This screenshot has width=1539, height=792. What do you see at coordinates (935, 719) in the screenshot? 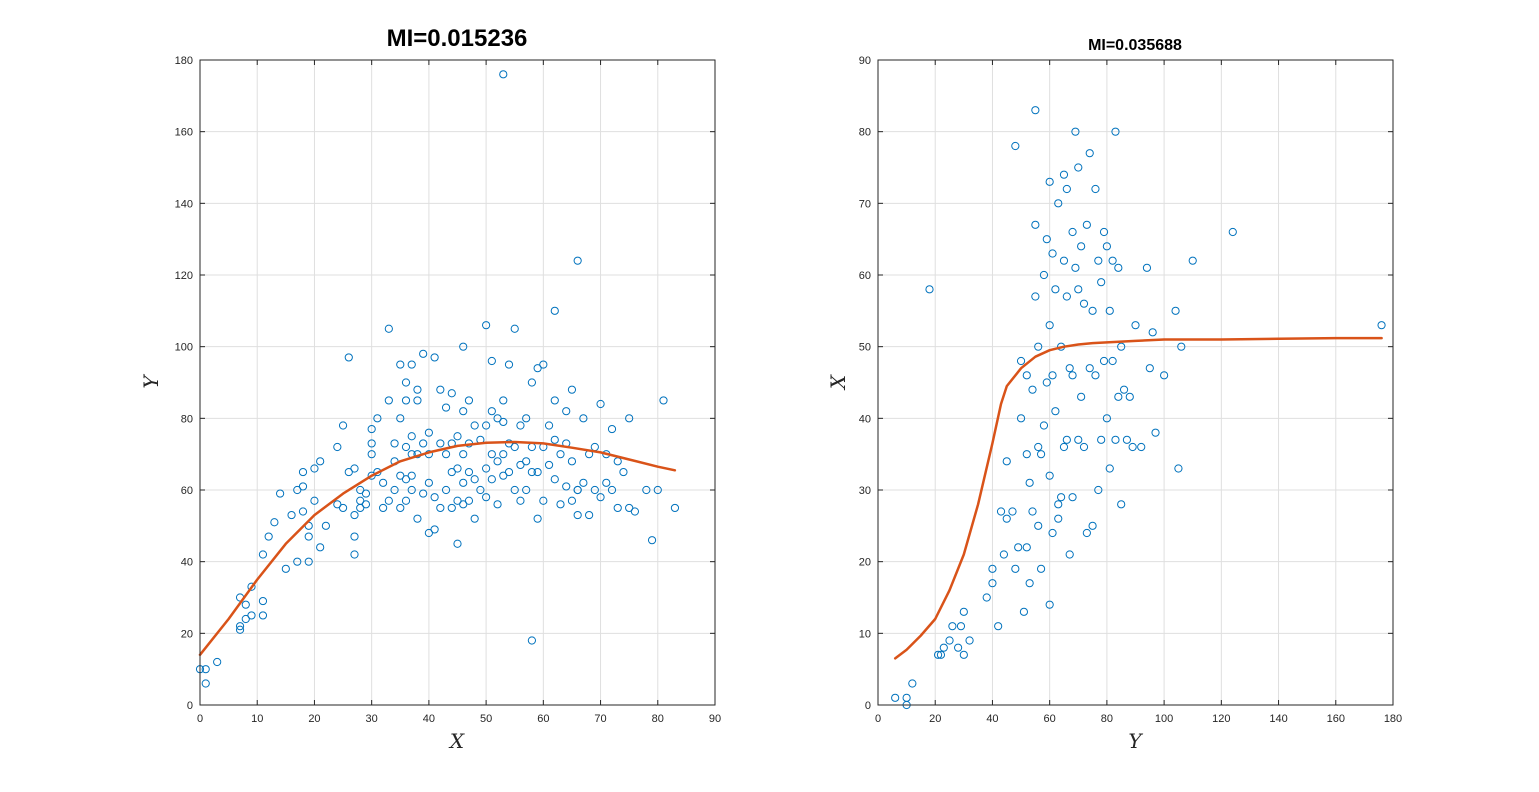
I see `right-x-tick-label: 20` at bounding box center [935, 719].